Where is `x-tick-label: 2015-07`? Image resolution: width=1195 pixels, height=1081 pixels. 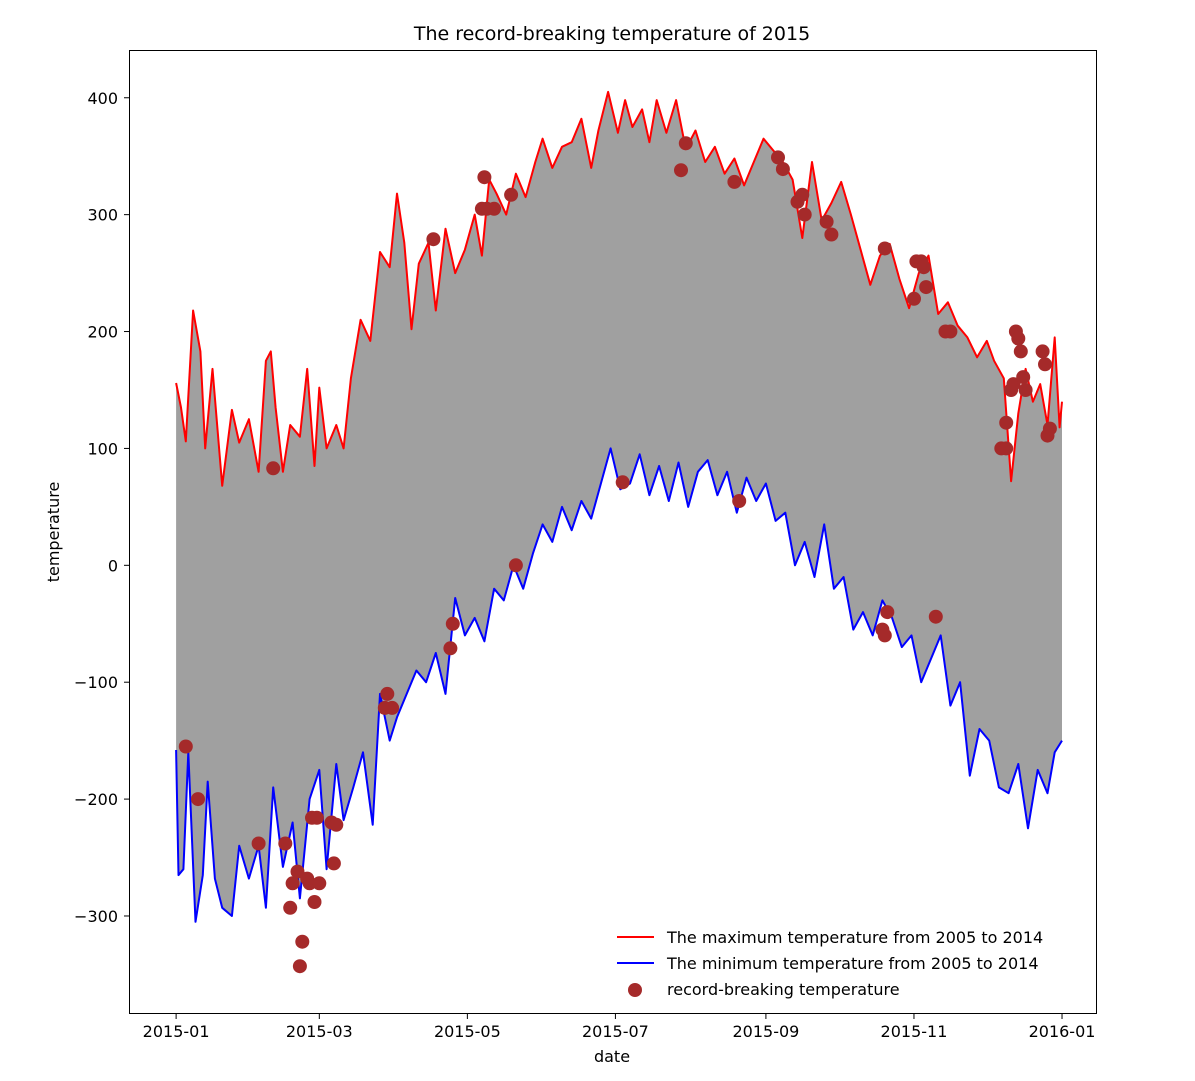
x-tick-label: 2015-07 is located at coordinates (615, 1031).